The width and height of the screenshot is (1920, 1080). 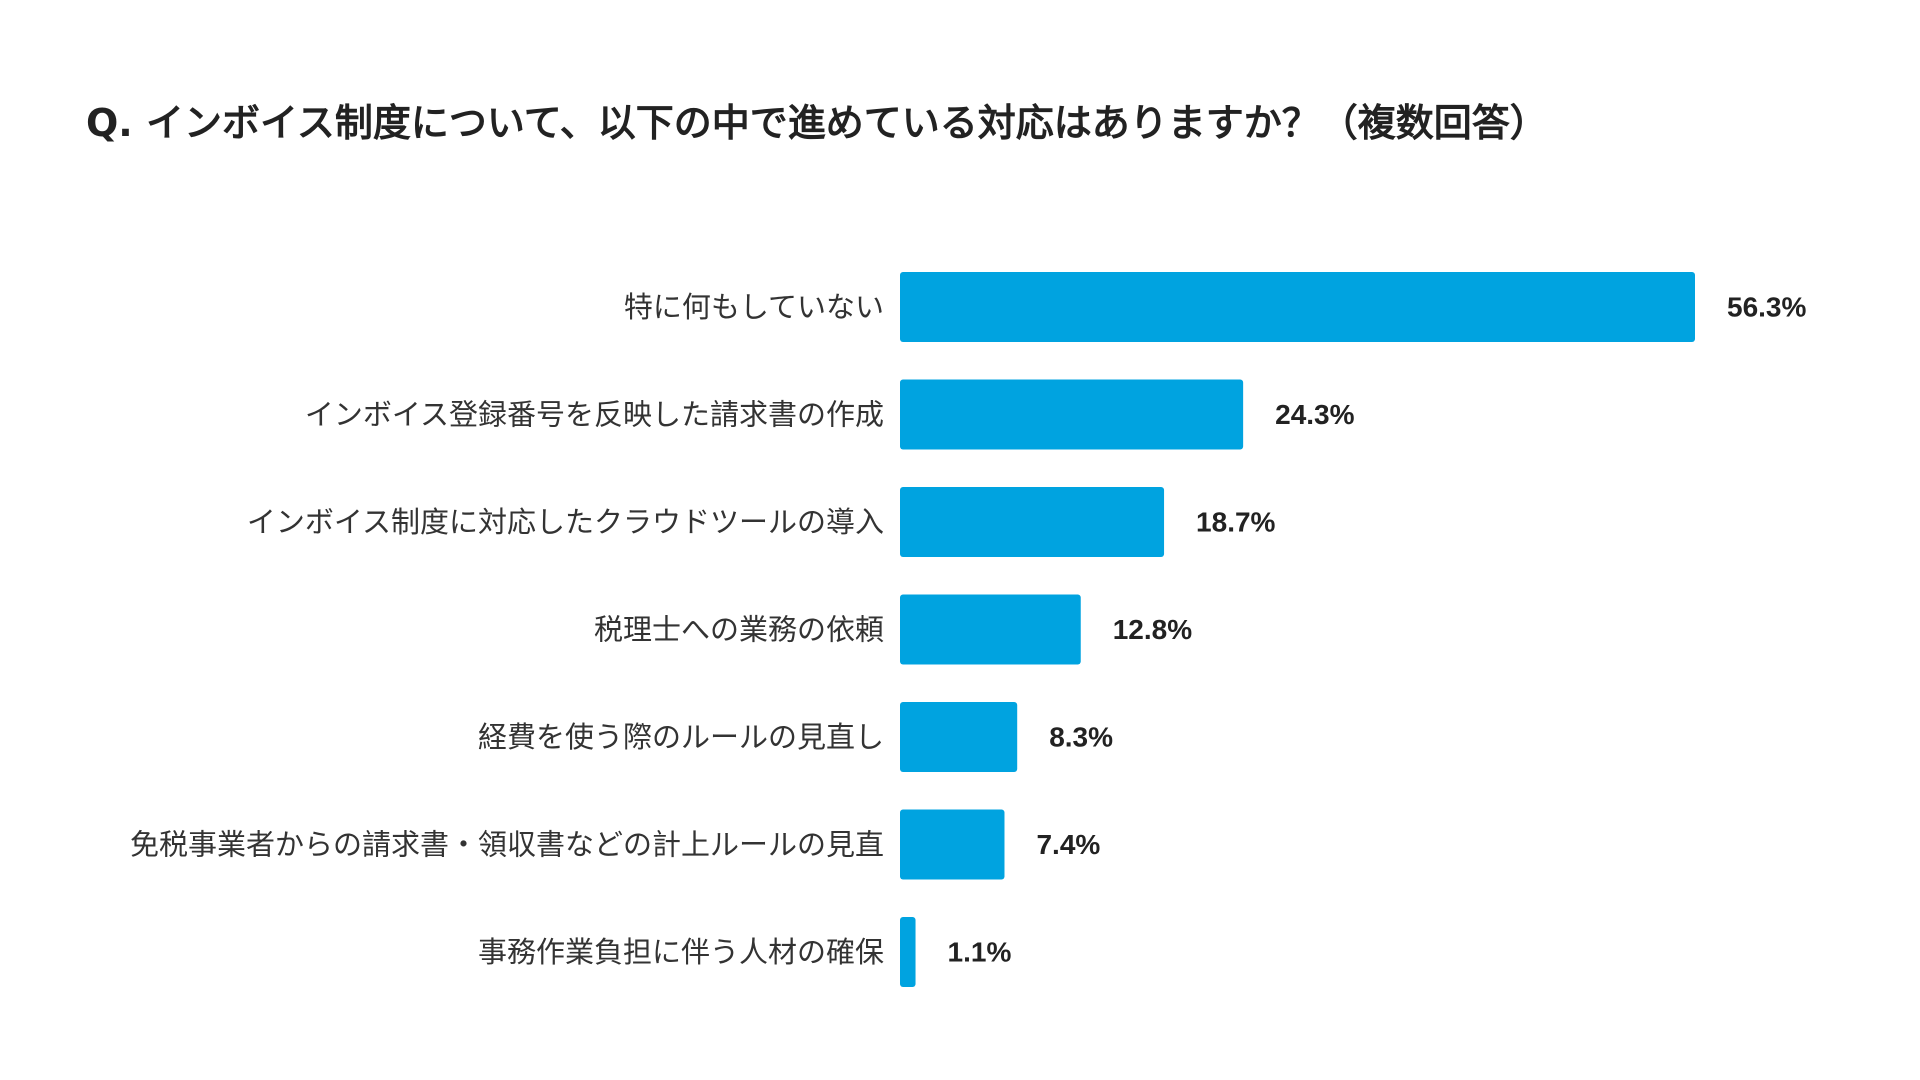 I want to click on category-label: 事務作業負担に伴う人材の確保, so click(x=681, y=952).